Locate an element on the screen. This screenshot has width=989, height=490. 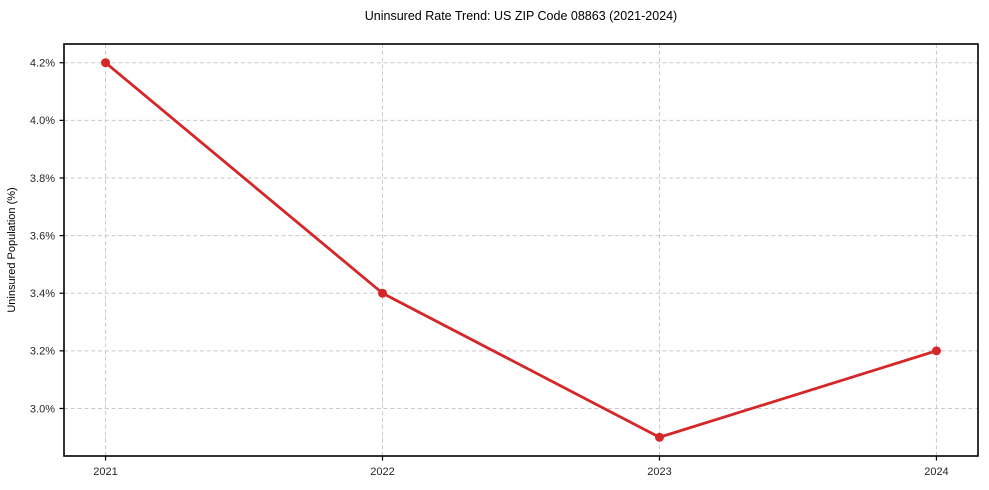
y-axis-label: Uninsured Population (%) is located at coordinates (12, 249).